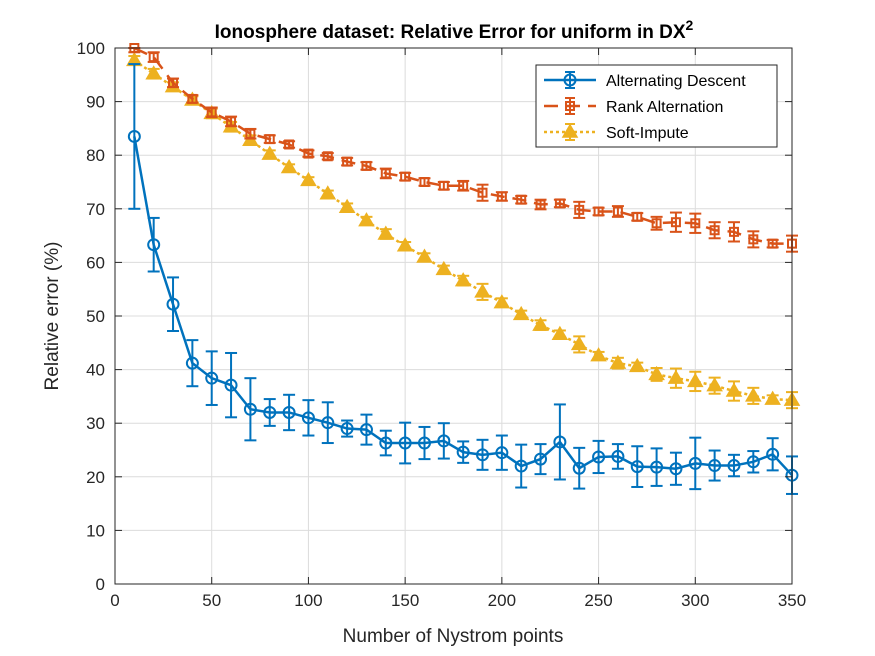 The image size is (875, 656). Describe the element at coordinates (100, 584) in the screenshot. I see `y-tick-label: 0` at that location.